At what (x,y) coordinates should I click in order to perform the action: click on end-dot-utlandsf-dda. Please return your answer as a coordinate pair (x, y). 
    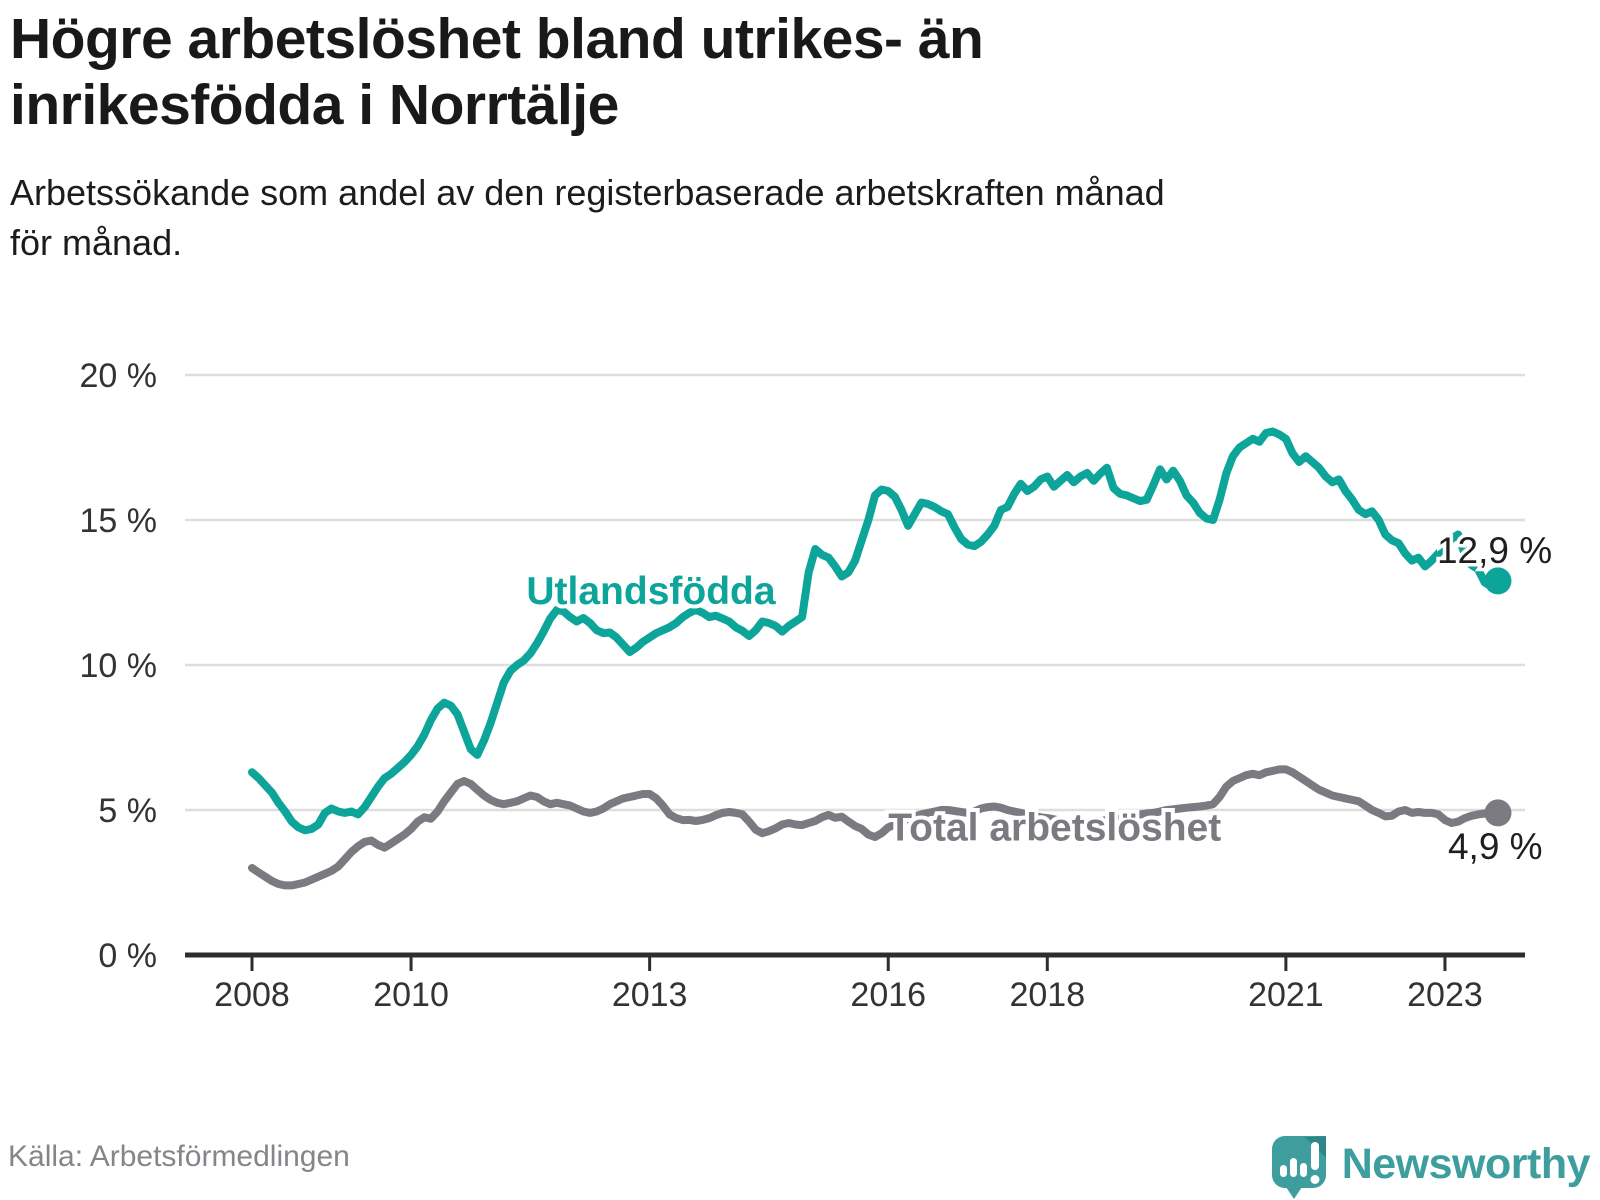
    Looking at the image, I should click on (1498, 581).